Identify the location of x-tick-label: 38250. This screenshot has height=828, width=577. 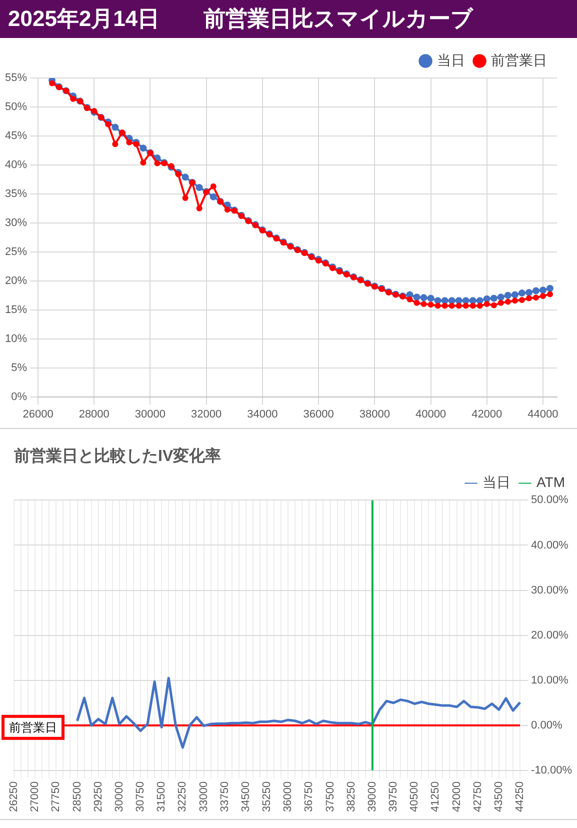
(351, 796).